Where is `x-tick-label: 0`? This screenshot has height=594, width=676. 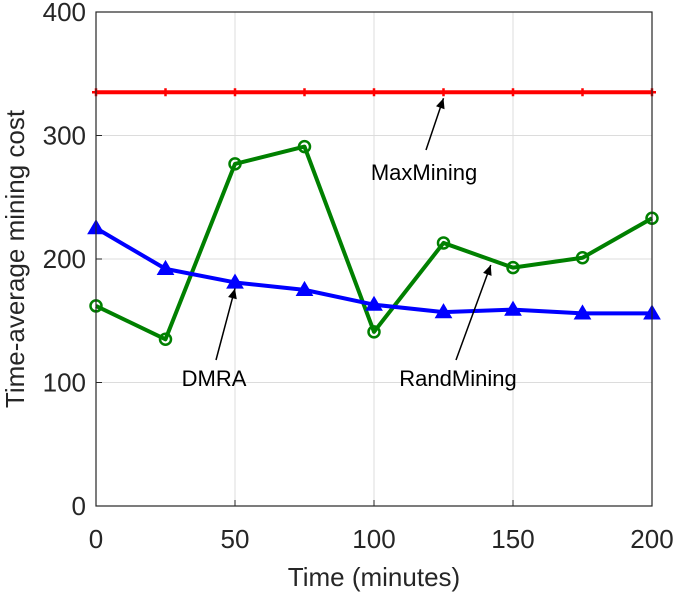 x-tick-label: 0 is located at coordinates (96, 539).